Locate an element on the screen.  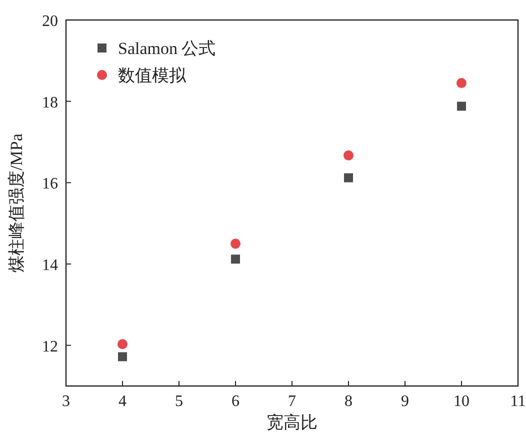
y-tick-label: 20 is located at coordinates (50, 21).